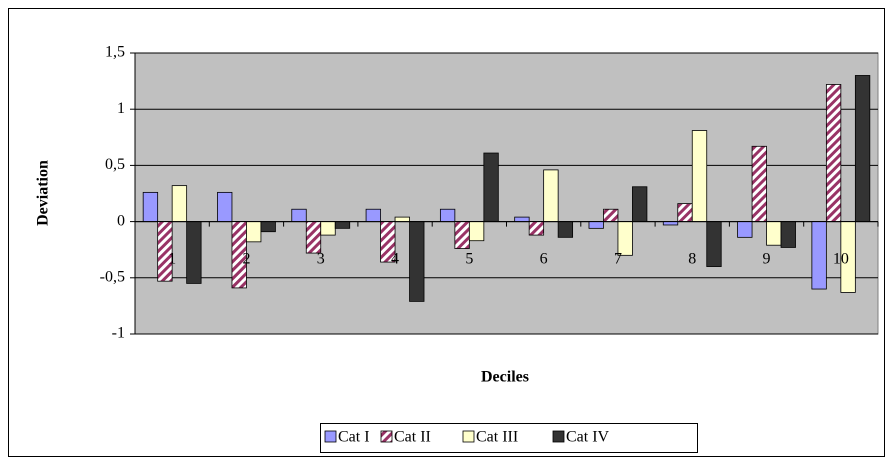 This screenshot has width=887, height=457. Describe the element at coordinates (618, 258) in the screenshot. I see `x-tick-label: 7` at that location.